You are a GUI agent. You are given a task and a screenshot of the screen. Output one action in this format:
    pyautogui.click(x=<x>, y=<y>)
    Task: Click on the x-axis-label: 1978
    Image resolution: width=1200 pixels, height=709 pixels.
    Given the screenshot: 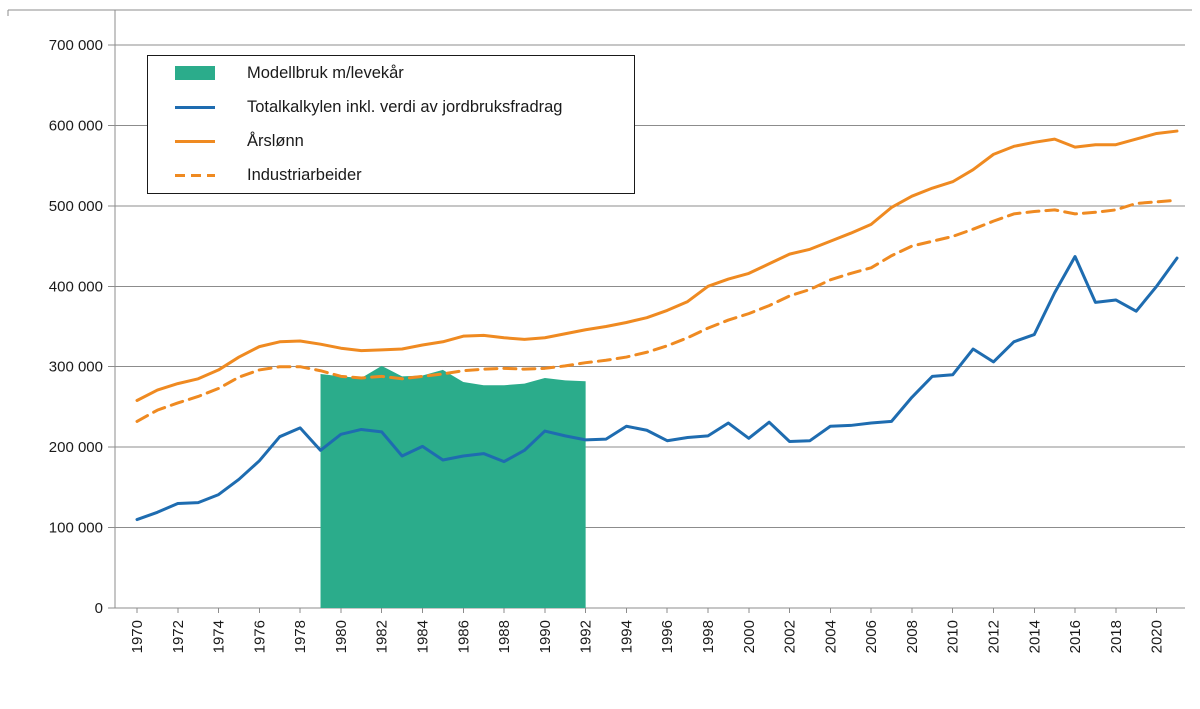 What is the action you would take?
    pyautogui.click(x=300, y=636)
    